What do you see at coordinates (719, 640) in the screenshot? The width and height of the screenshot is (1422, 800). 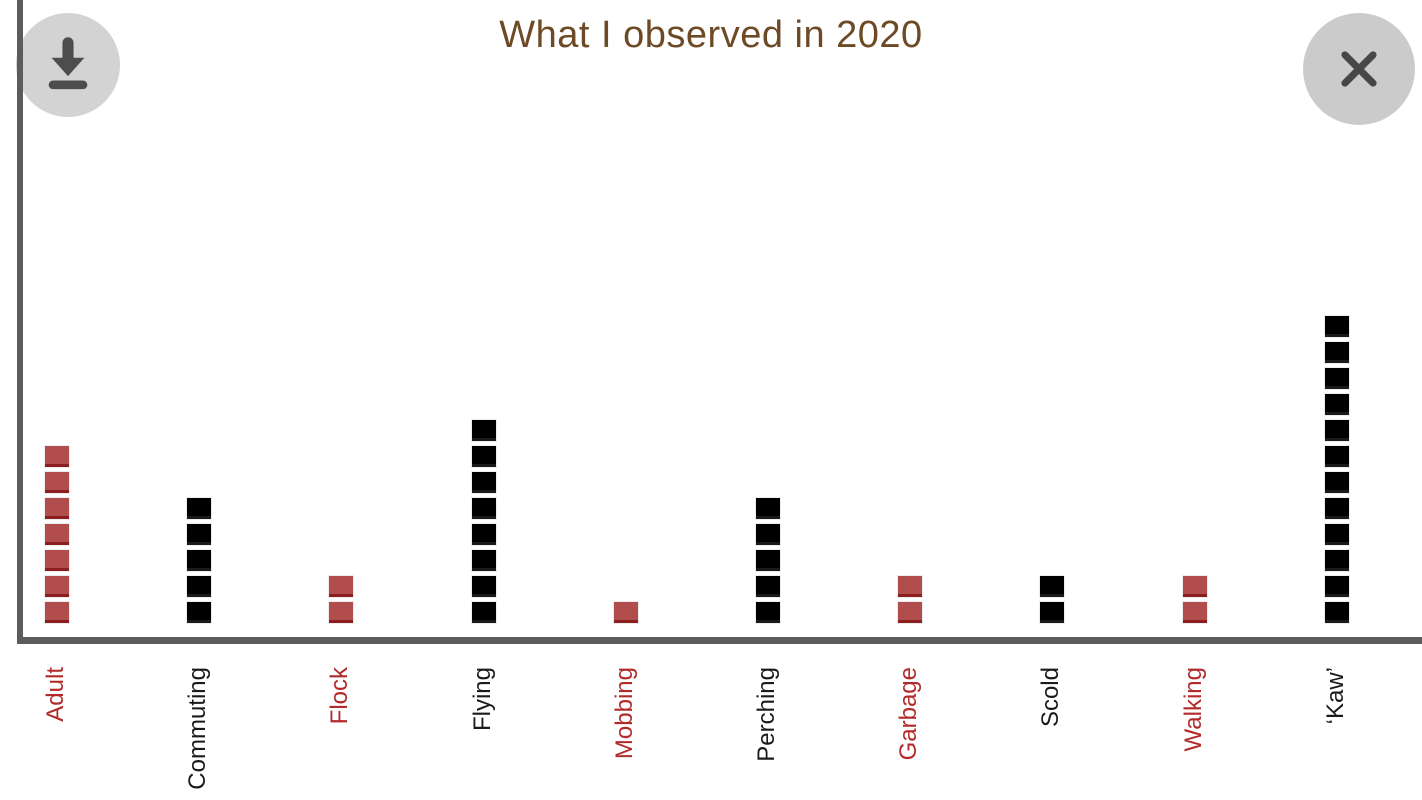 I see `x-axis-line` at bounding box center [719, 640].